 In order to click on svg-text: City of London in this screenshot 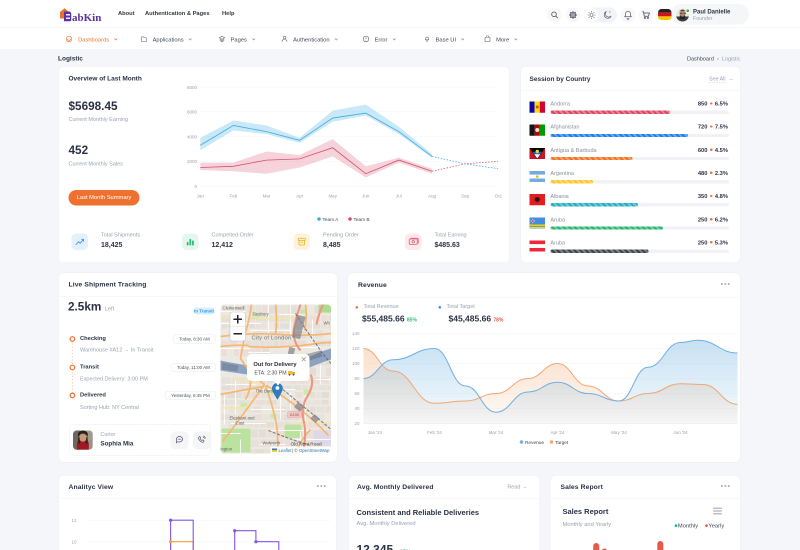, I will do `click(272, 338)`.